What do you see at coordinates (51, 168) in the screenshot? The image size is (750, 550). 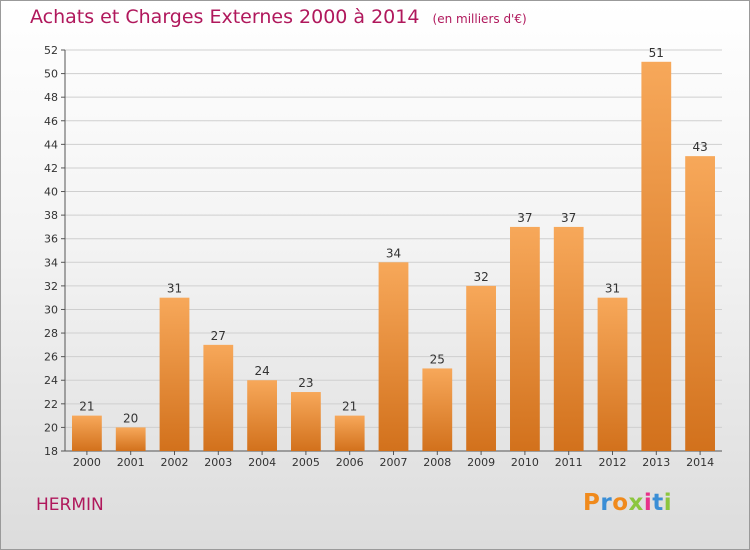 I see `y-tick-label: 42` at bounding box center [51, 168].